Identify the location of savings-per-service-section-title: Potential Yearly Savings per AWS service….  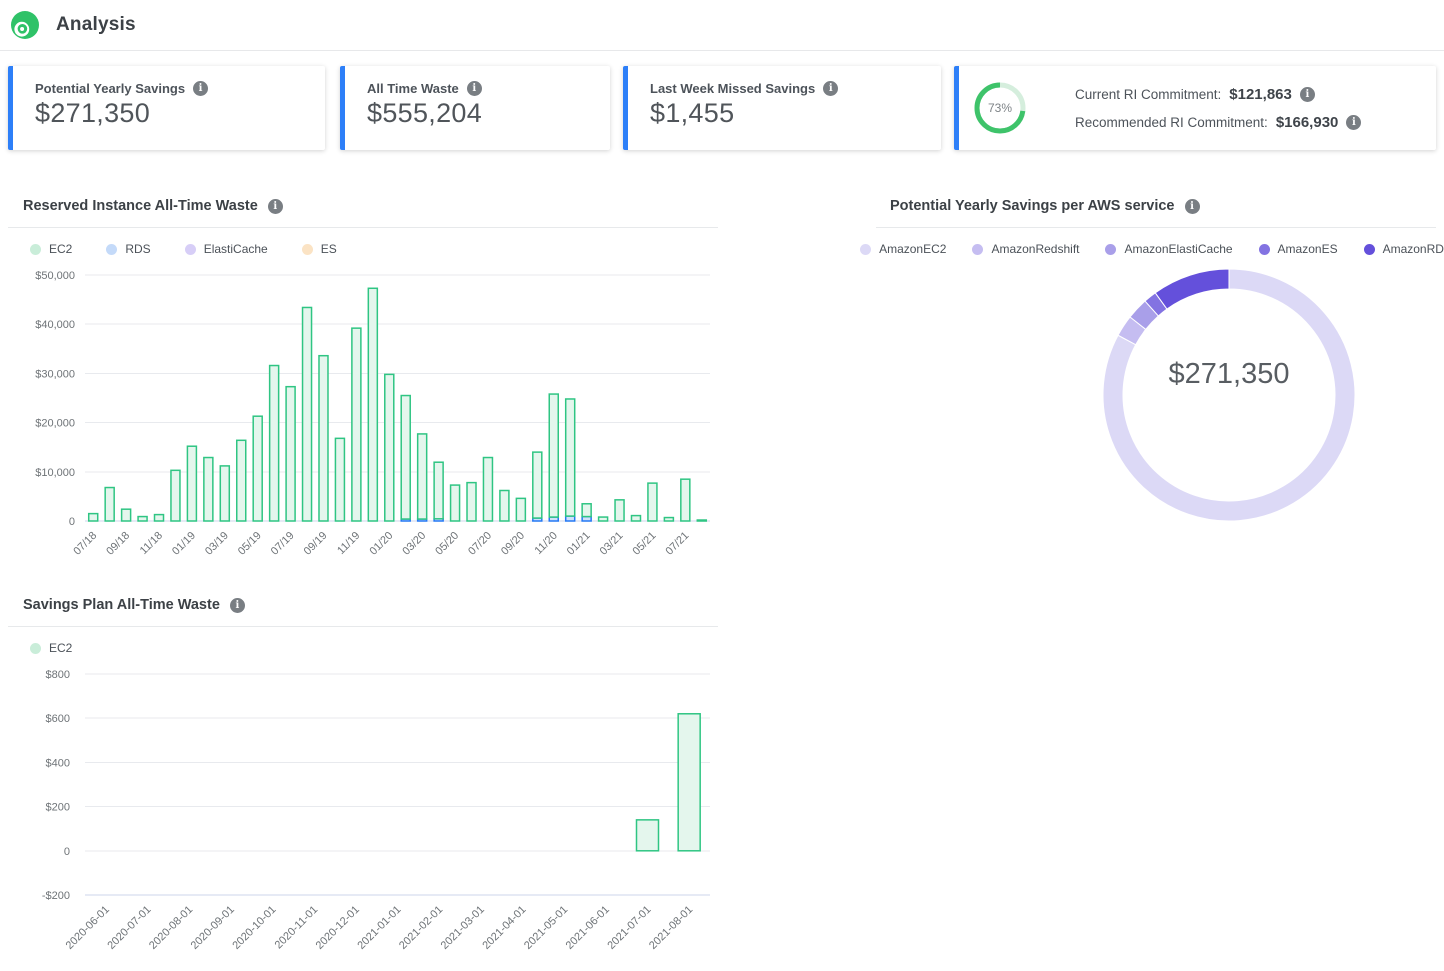
(1045, 206).